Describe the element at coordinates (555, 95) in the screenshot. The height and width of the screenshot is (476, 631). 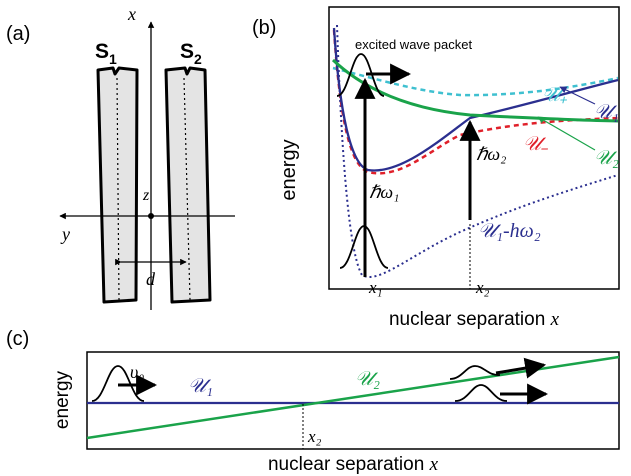
I see `u-plus-label: 𝒰₊` at that location.